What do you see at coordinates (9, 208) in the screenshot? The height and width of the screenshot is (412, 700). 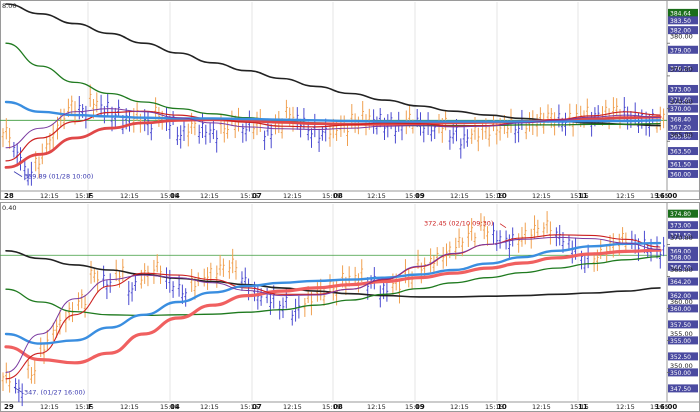 I see `corner-label: 0.40` at bounding box center [9, 208].